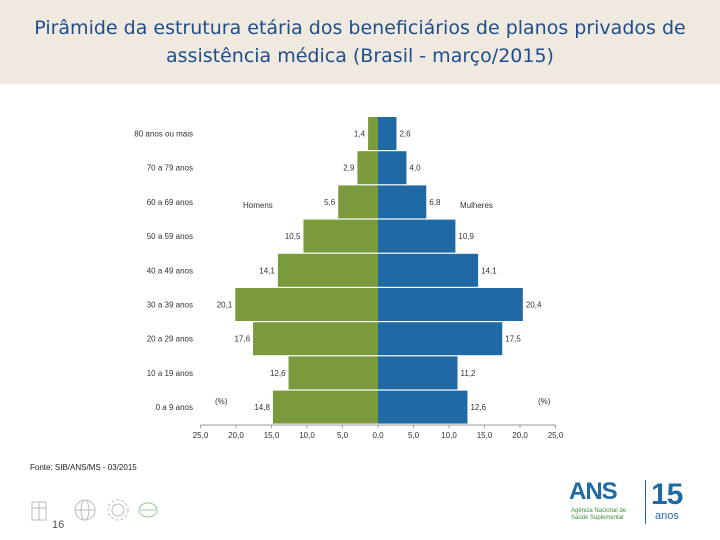  I want to click on category-label: 10 a 19 anos, so click(170, 373).